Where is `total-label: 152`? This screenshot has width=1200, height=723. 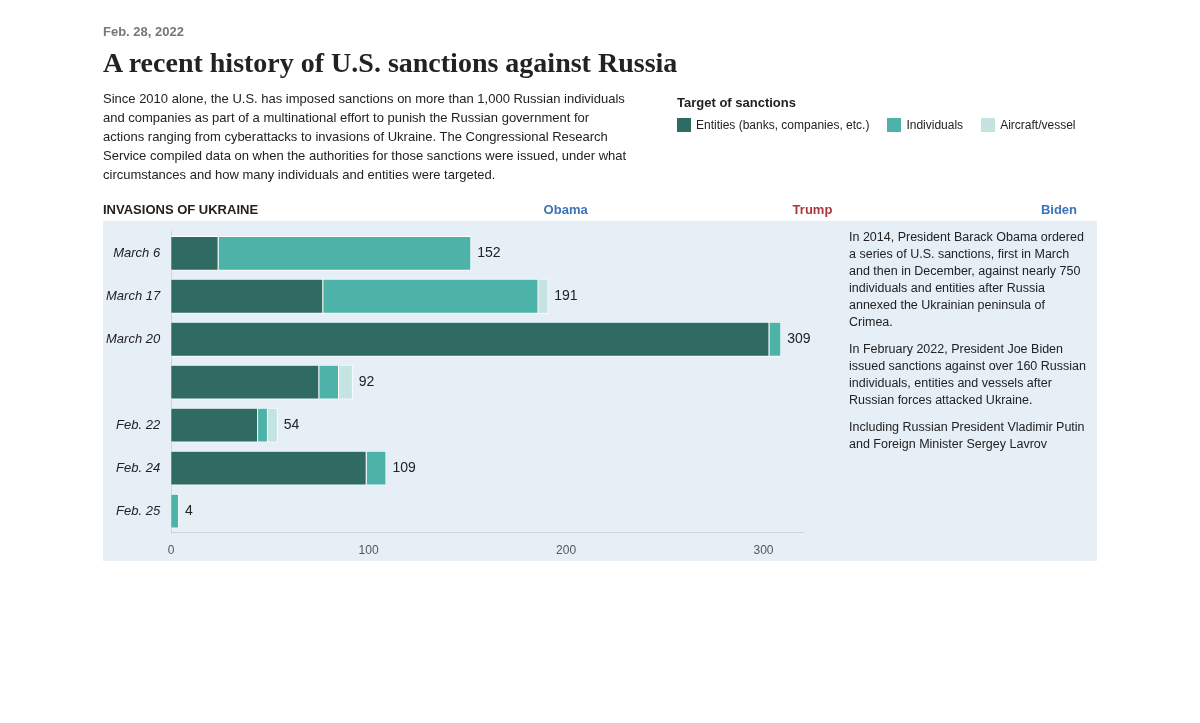
total-label: 152 is located at coordinates (489, 252).